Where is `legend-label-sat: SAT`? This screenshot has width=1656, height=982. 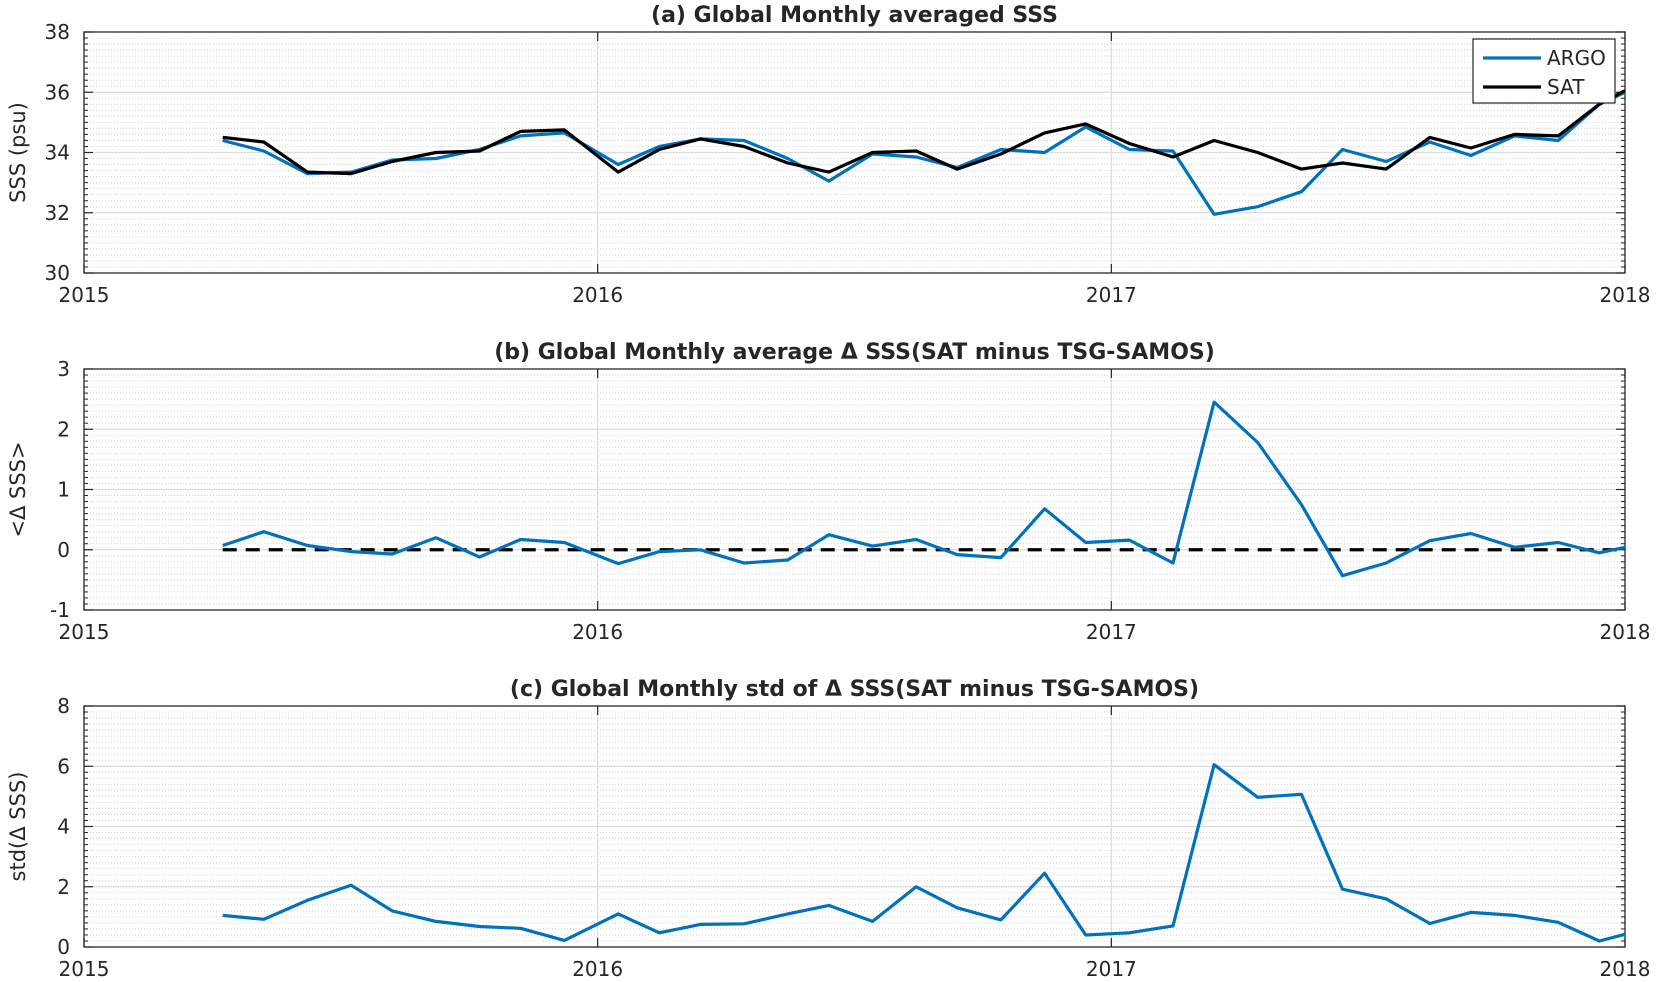 legend-label-sat: SAT is located at coordinates (1566, 87).